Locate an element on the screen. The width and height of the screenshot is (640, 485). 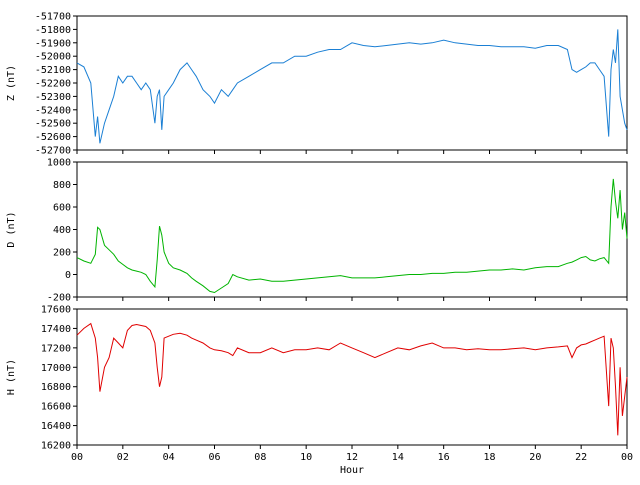
h-ylabel: H (nT) is located at coordinates (11, 377).